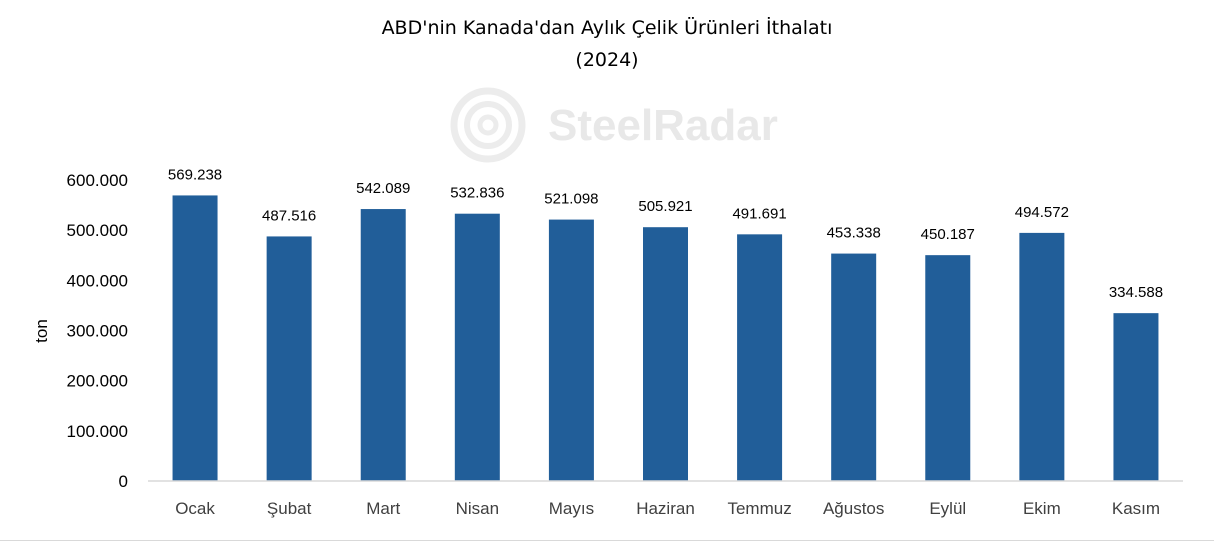 This screenshot has width=1214, height=544. I want to click on data-label: 334.588, so click(1136, 292).